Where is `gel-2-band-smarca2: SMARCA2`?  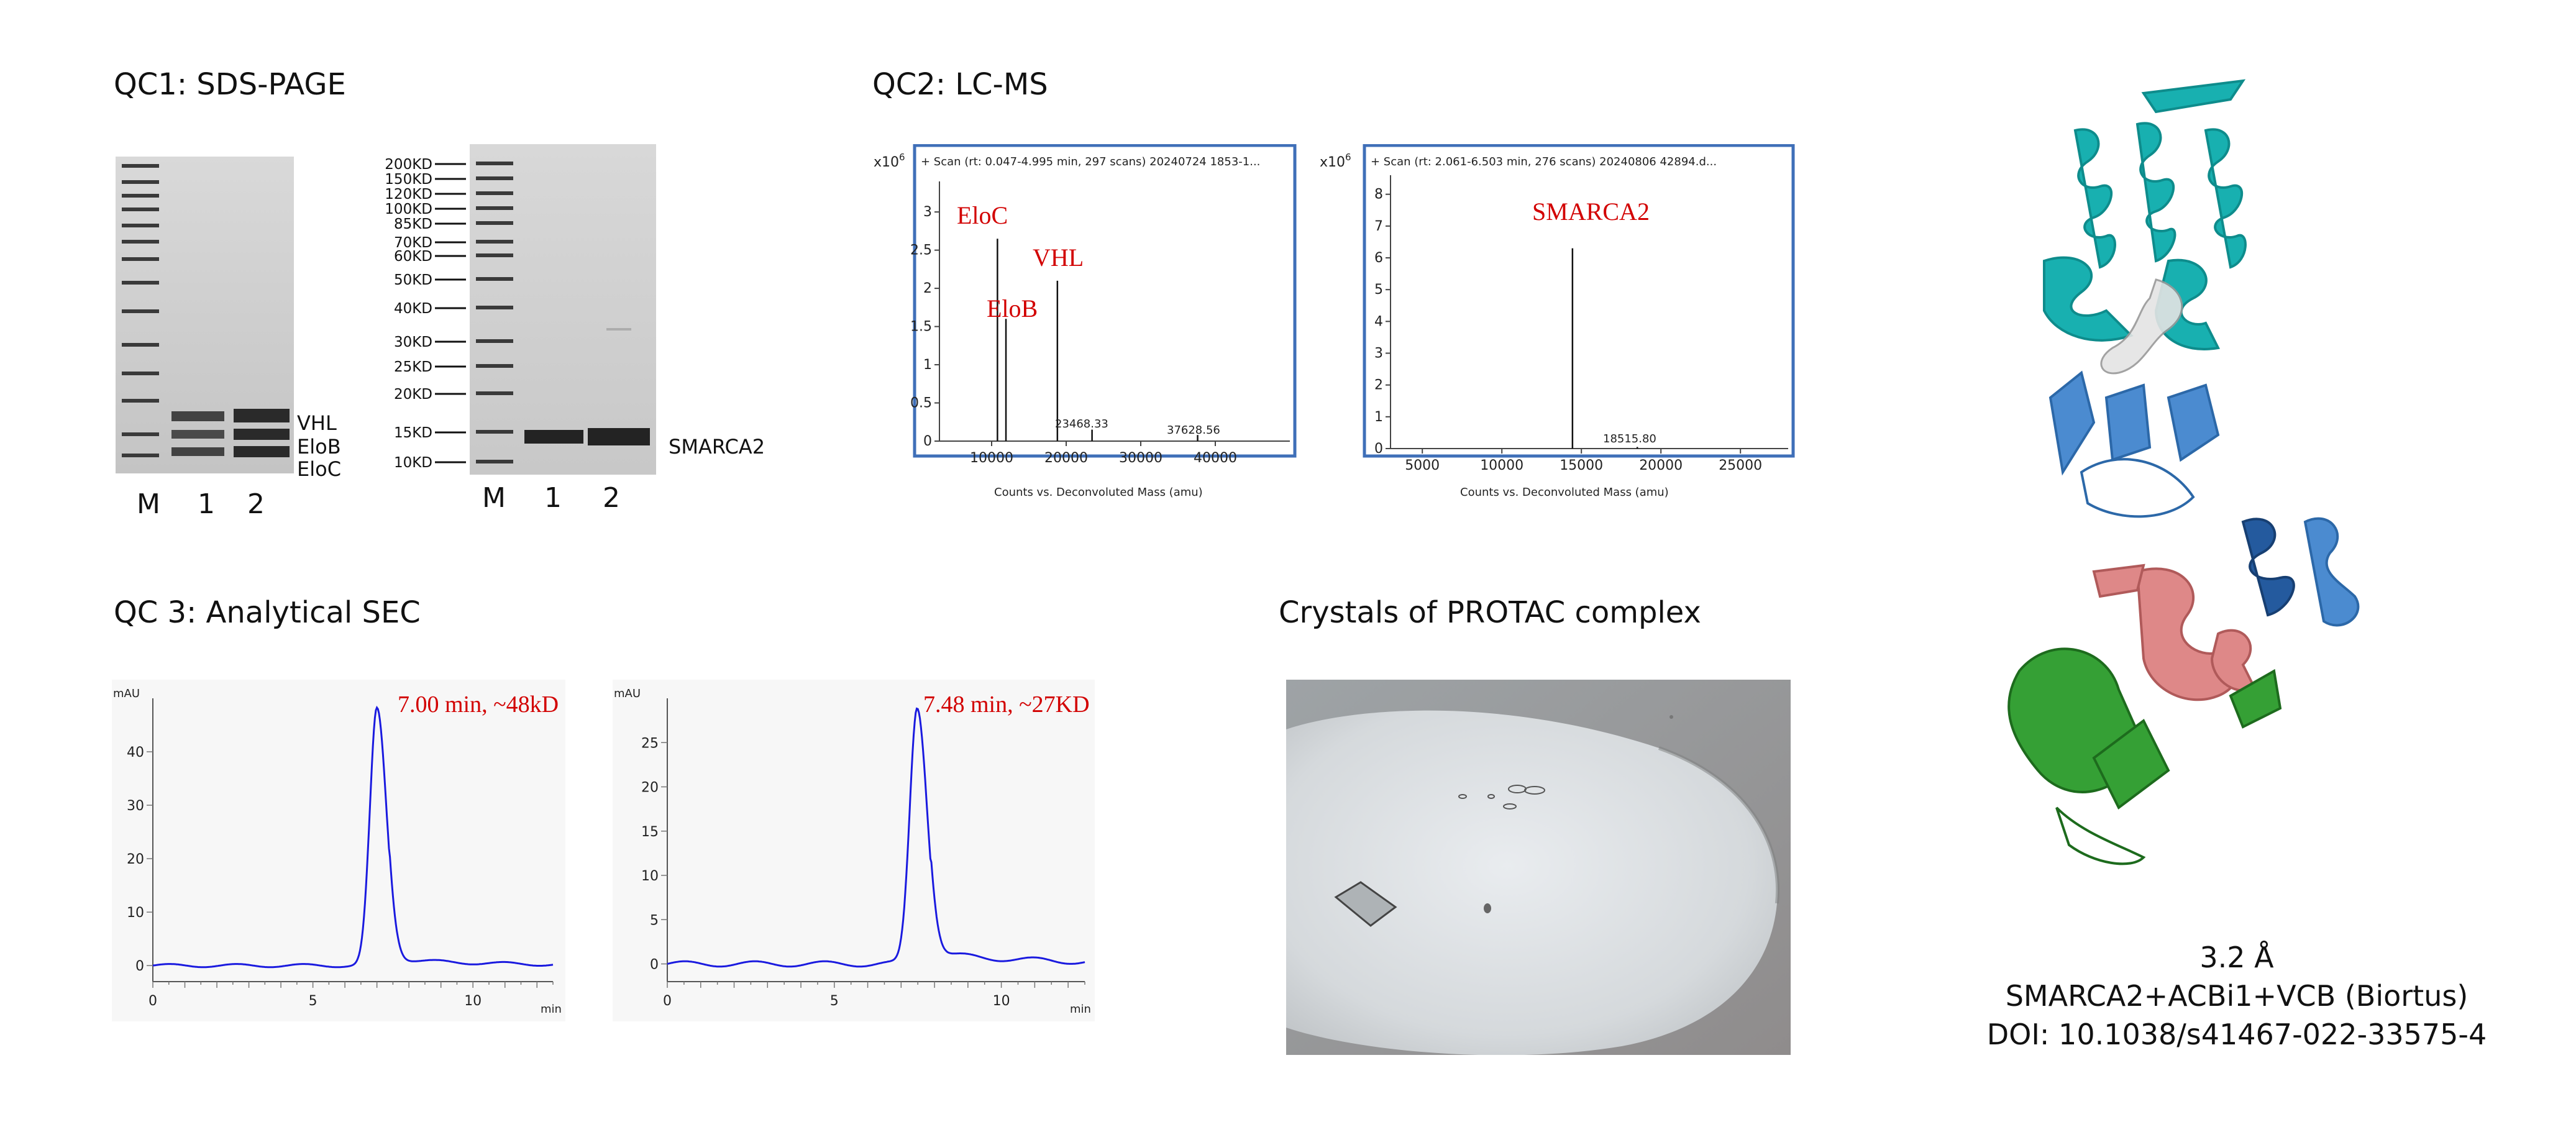 gel-2-band-smarca2: SMARCA2 is located at coordinates (717, 447).